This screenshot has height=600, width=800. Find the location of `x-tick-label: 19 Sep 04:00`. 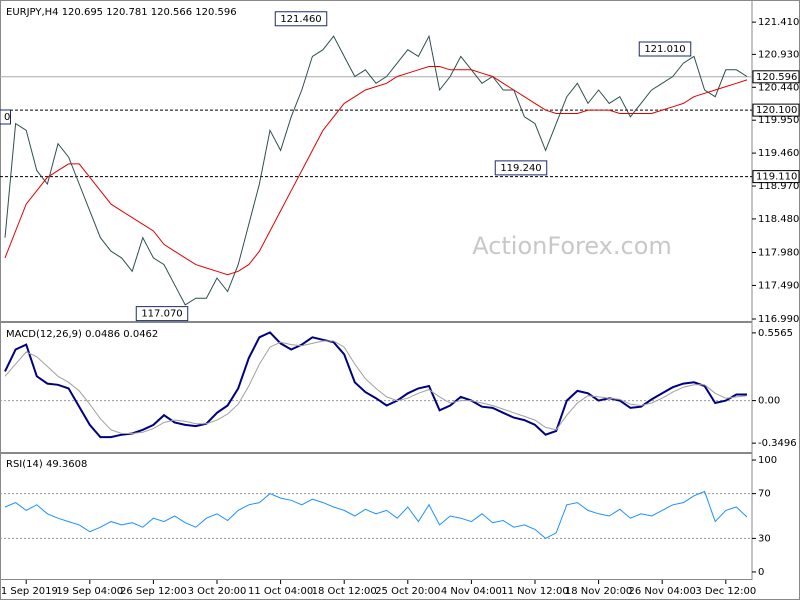

x-tick-label: 19 Sep 04:00 is located at coordinates (89, 591).